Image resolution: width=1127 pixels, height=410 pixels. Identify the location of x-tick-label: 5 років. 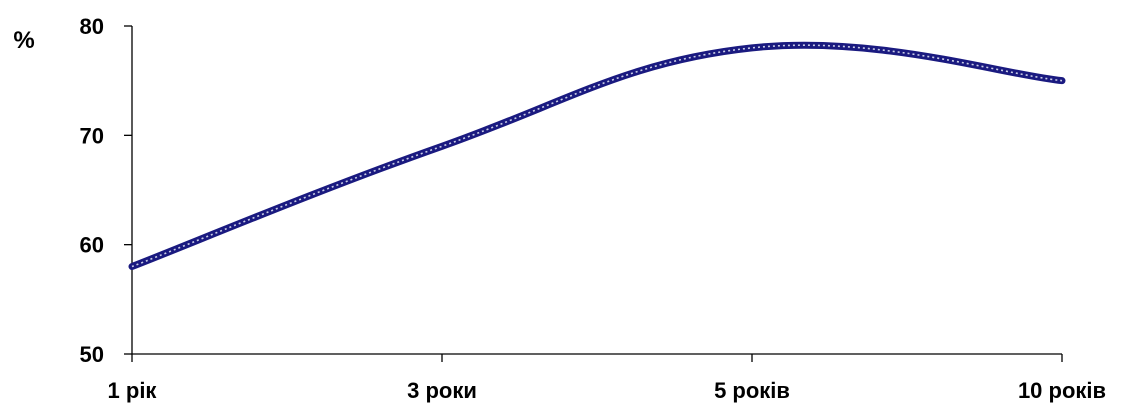
(752, 390).